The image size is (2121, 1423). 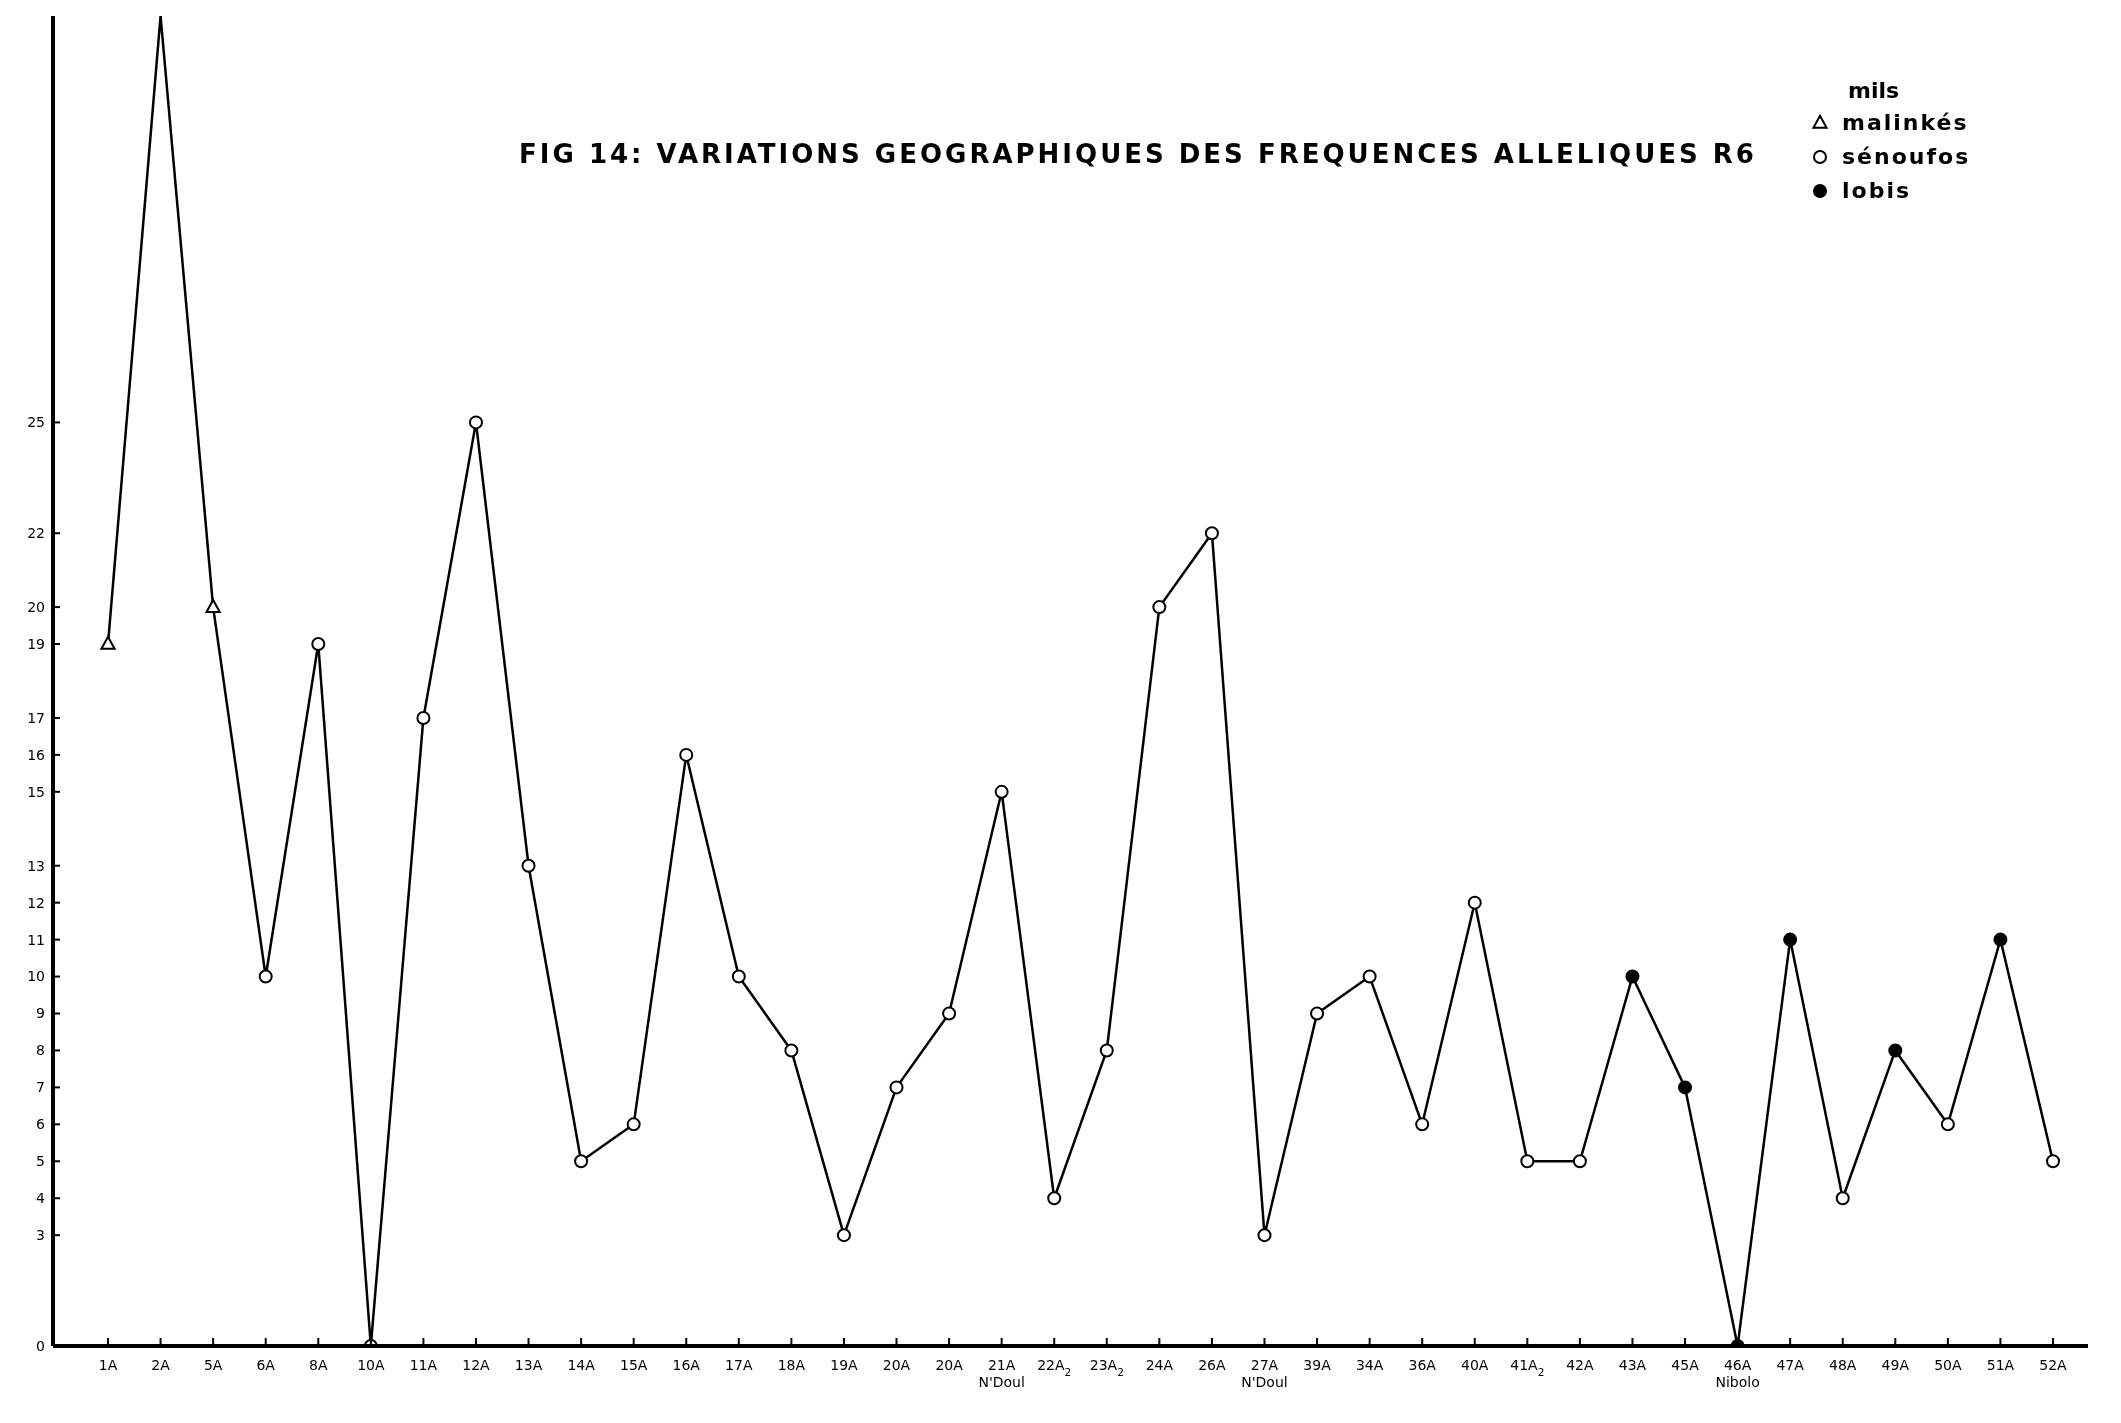 I want to click on x-tick-label: 40A, so click(x=1475, y=1365).